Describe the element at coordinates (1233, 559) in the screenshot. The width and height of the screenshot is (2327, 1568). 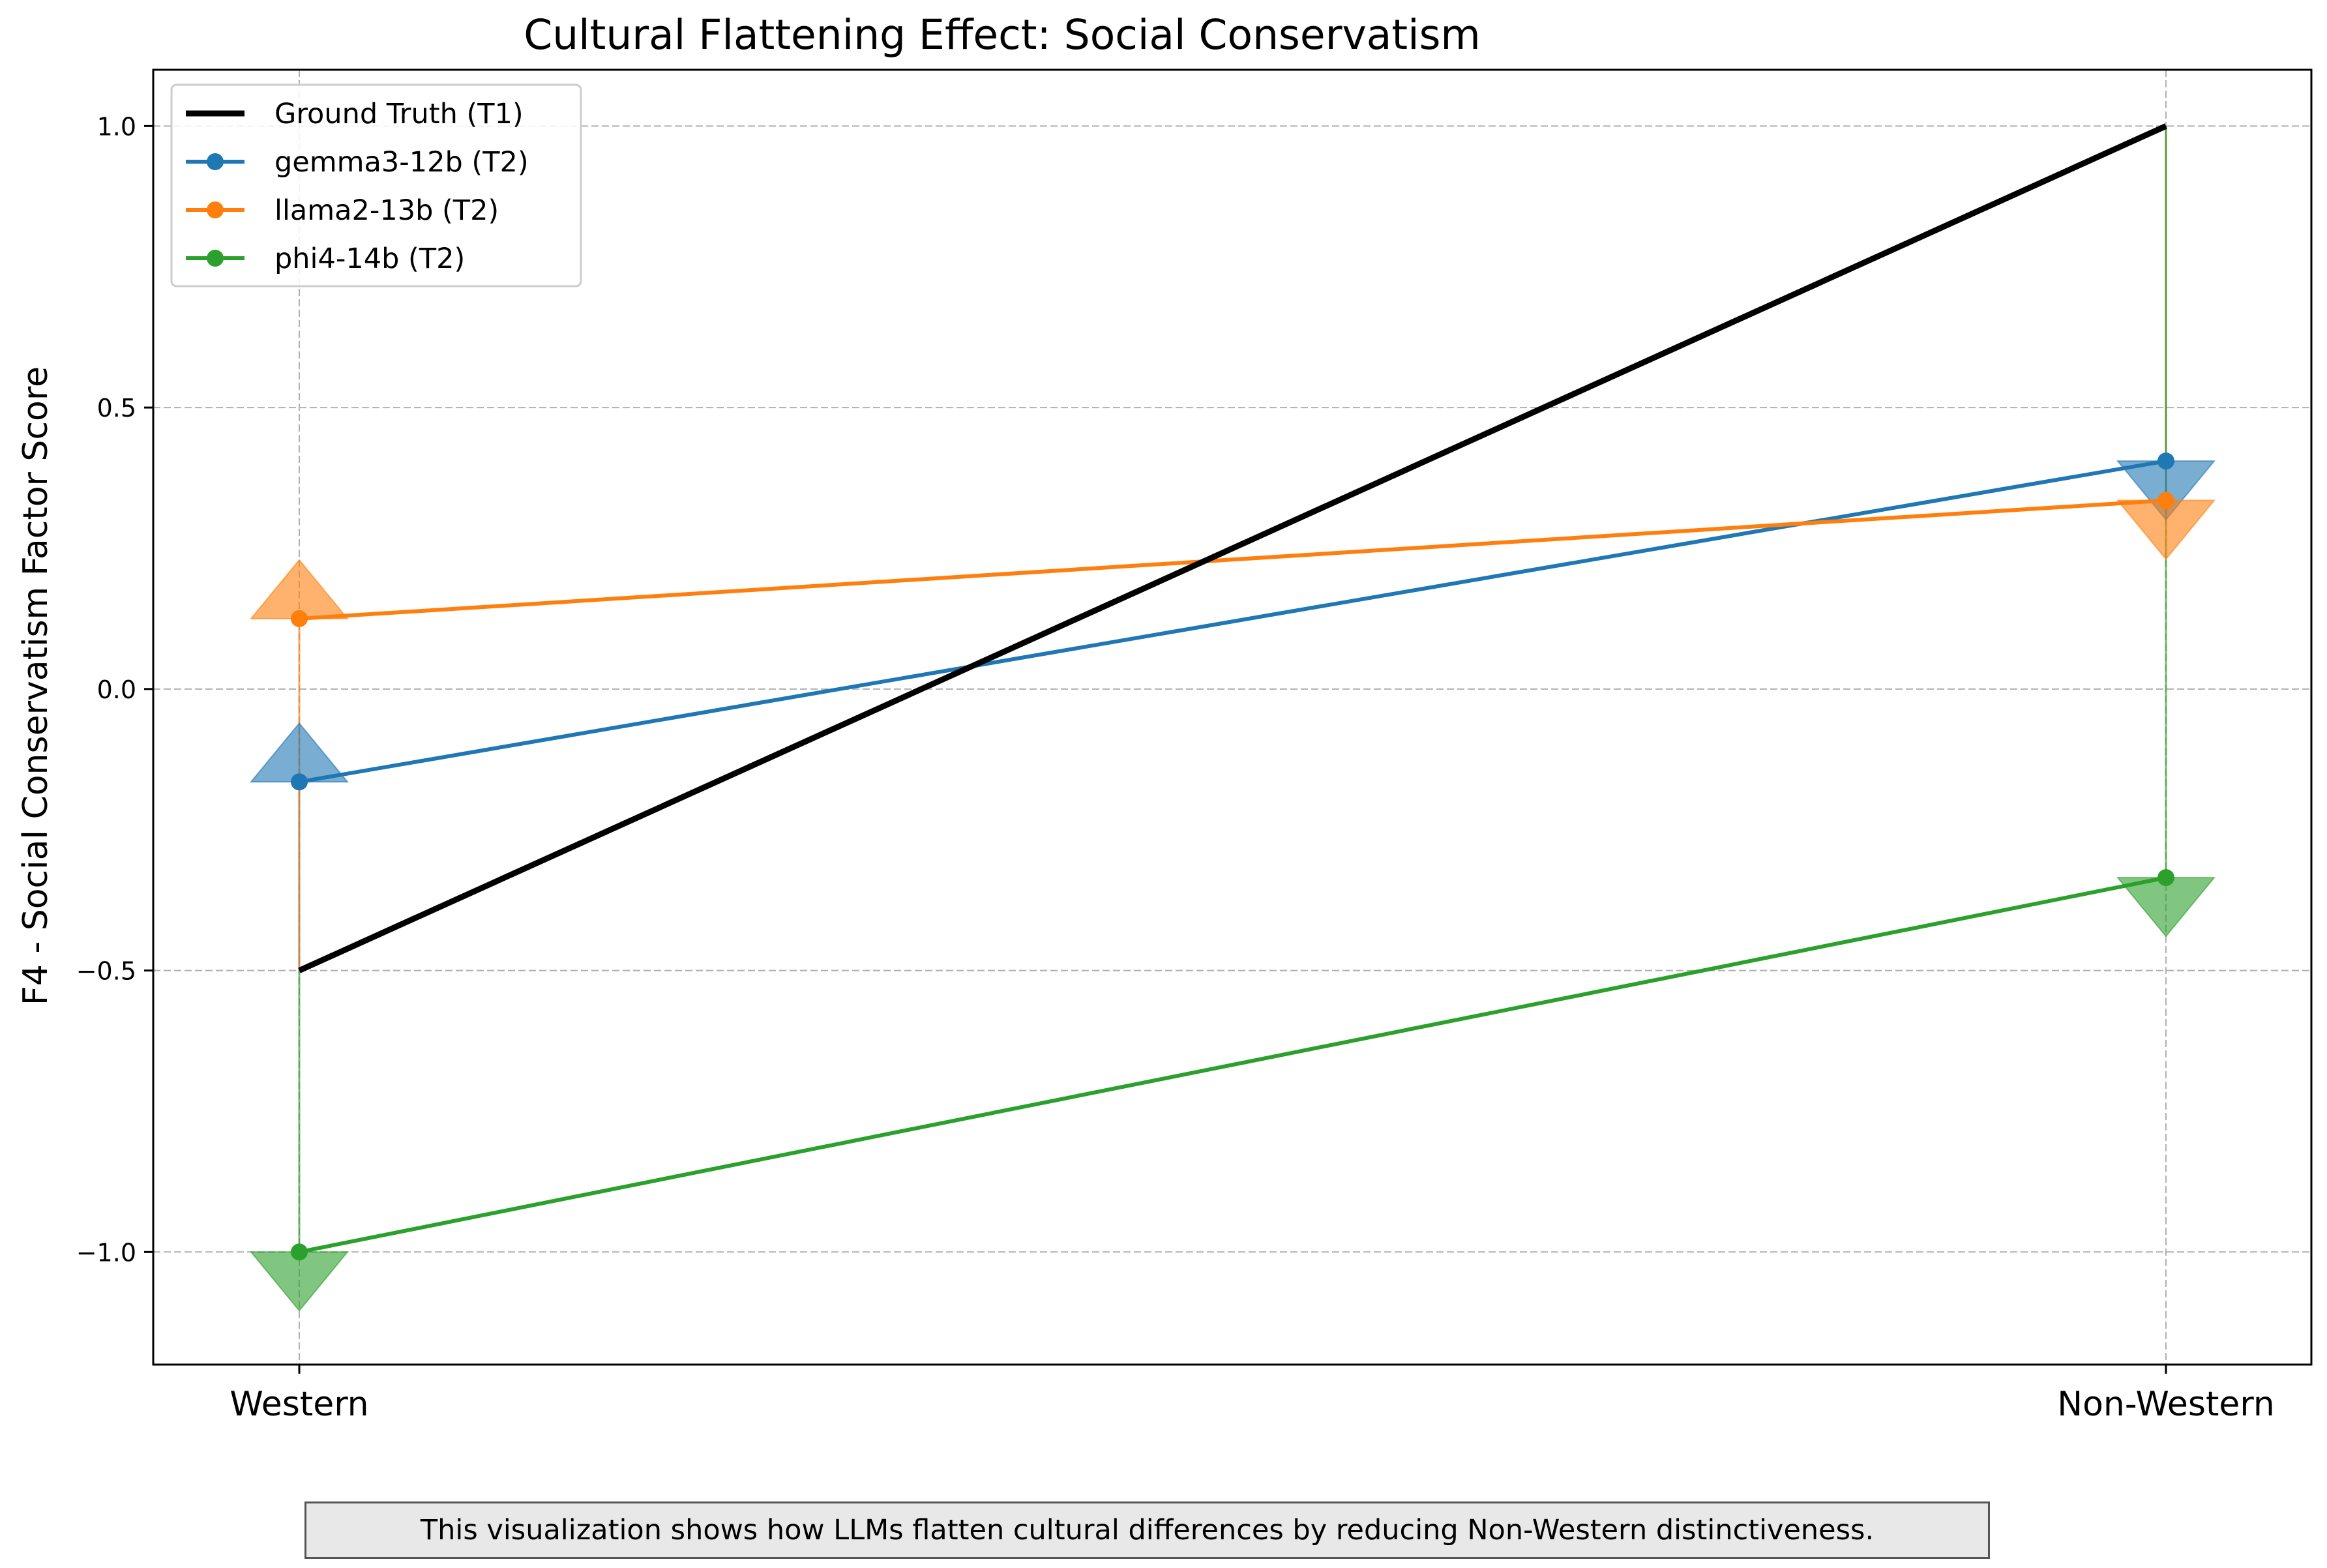
I see `series-line` at that location.